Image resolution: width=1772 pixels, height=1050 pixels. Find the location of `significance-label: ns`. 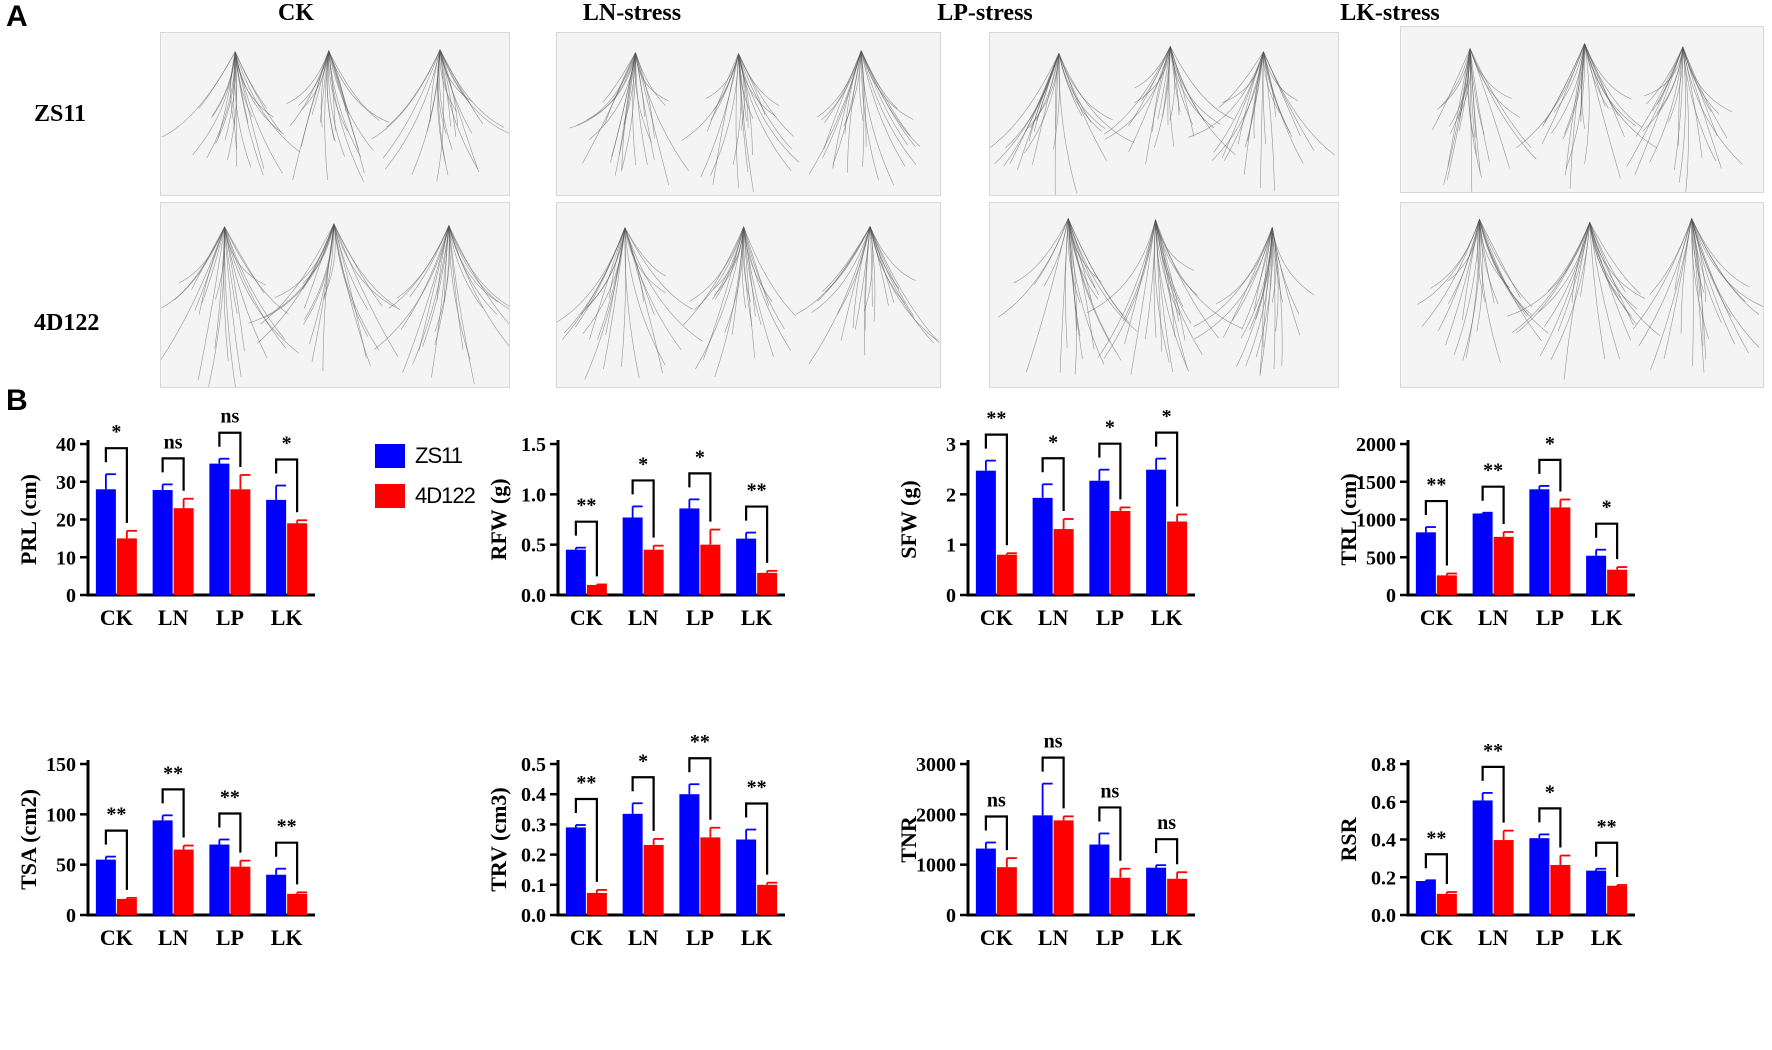

significance-label: ns is located at coordinates (1166, 823).